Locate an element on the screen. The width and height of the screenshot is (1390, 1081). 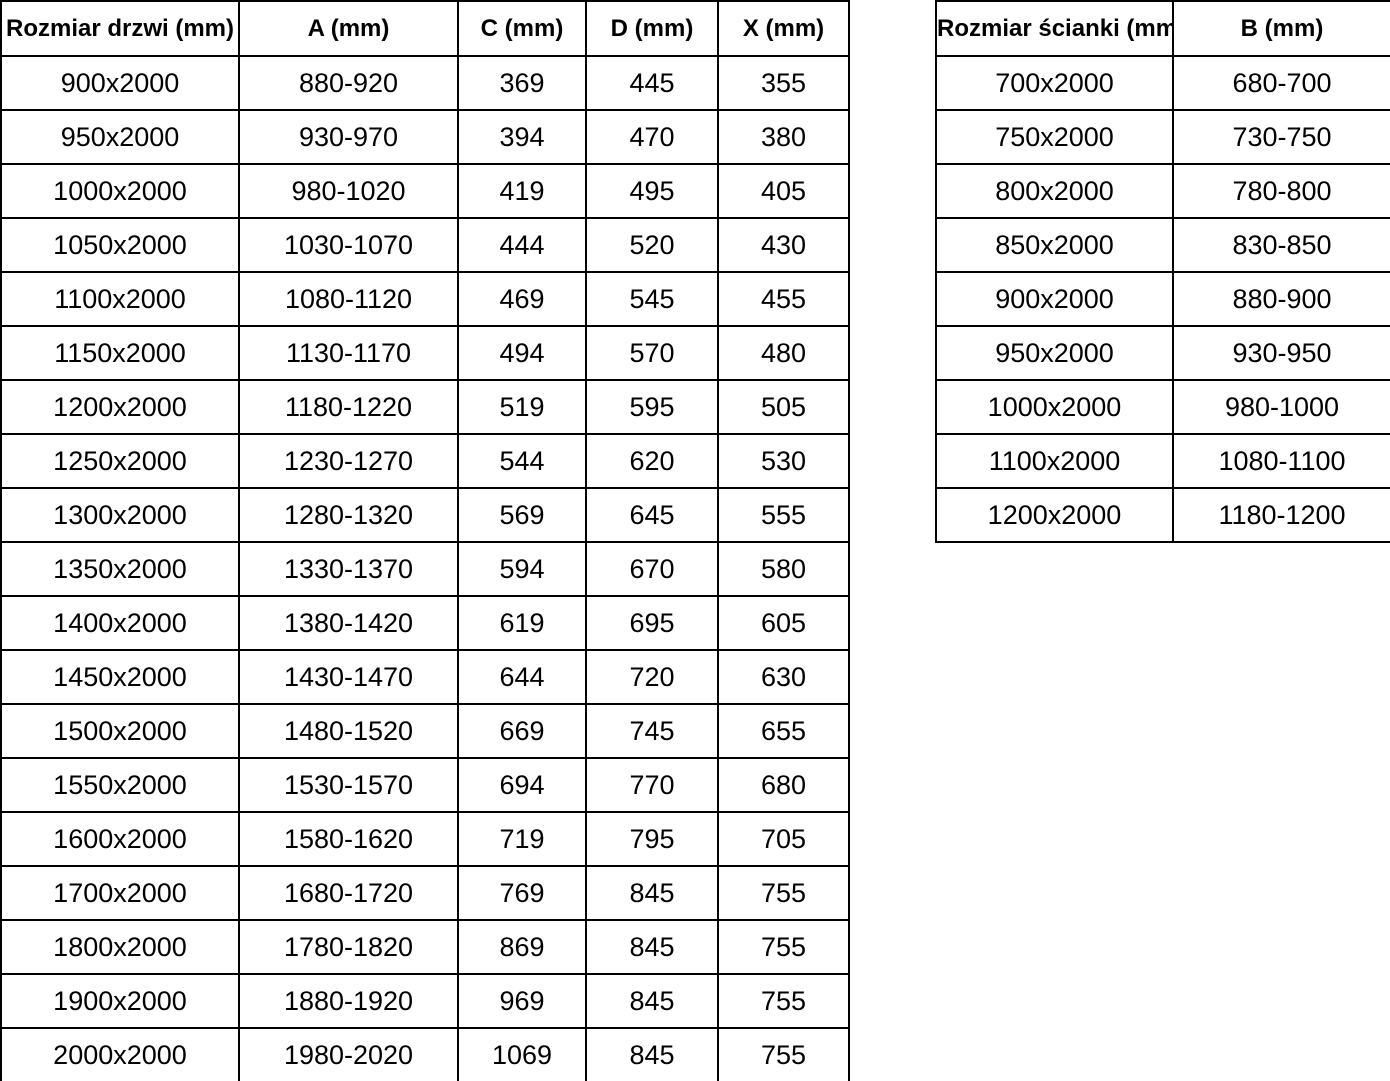
column-header: C (mm) is located at coordinates (522, 28).